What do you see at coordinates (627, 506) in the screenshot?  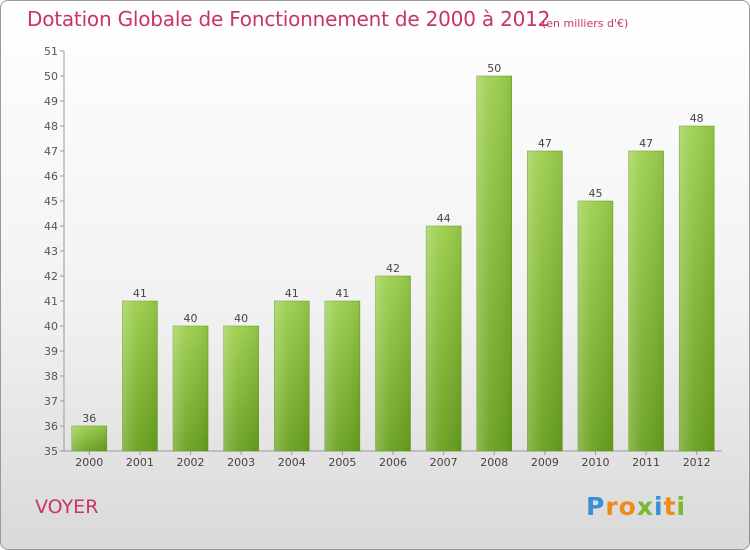 I see `logo-letter: o` at bounding box center [627, 506].